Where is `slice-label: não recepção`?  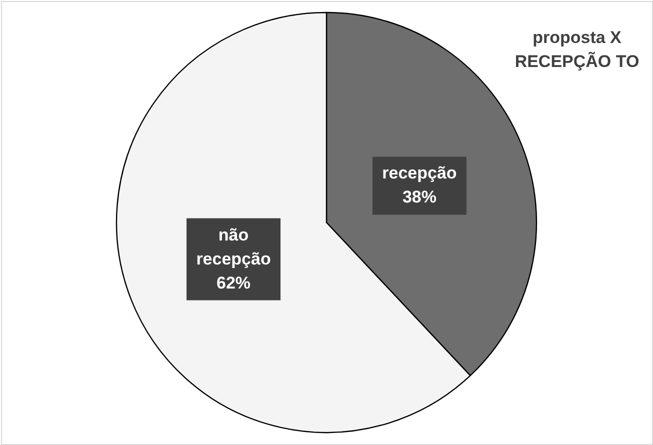 slice-label: não recepção is located at coordinates (233, 246).